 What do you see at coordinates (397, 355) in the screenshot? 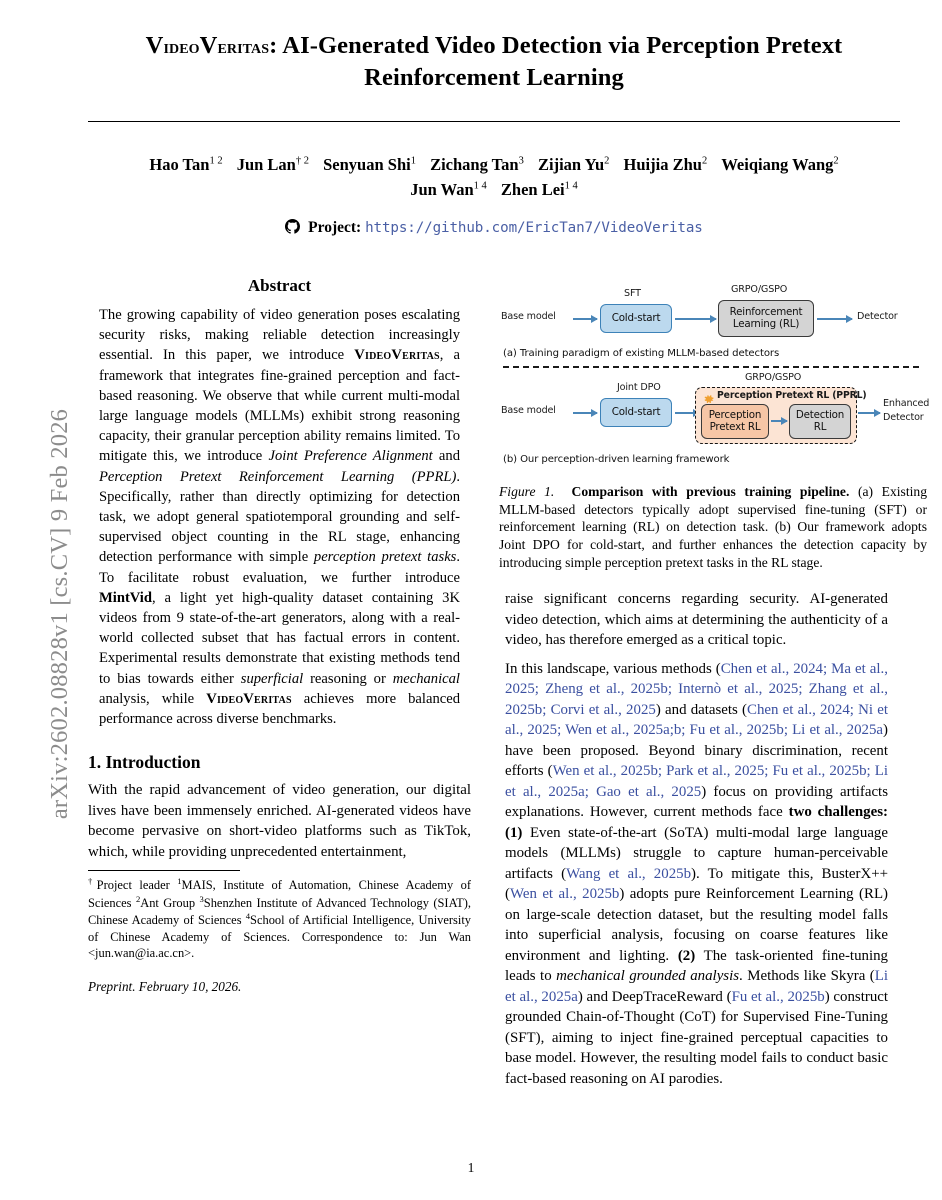
I see `abstract-method-name: VideoVeritas` at bounding box center [397, 355].